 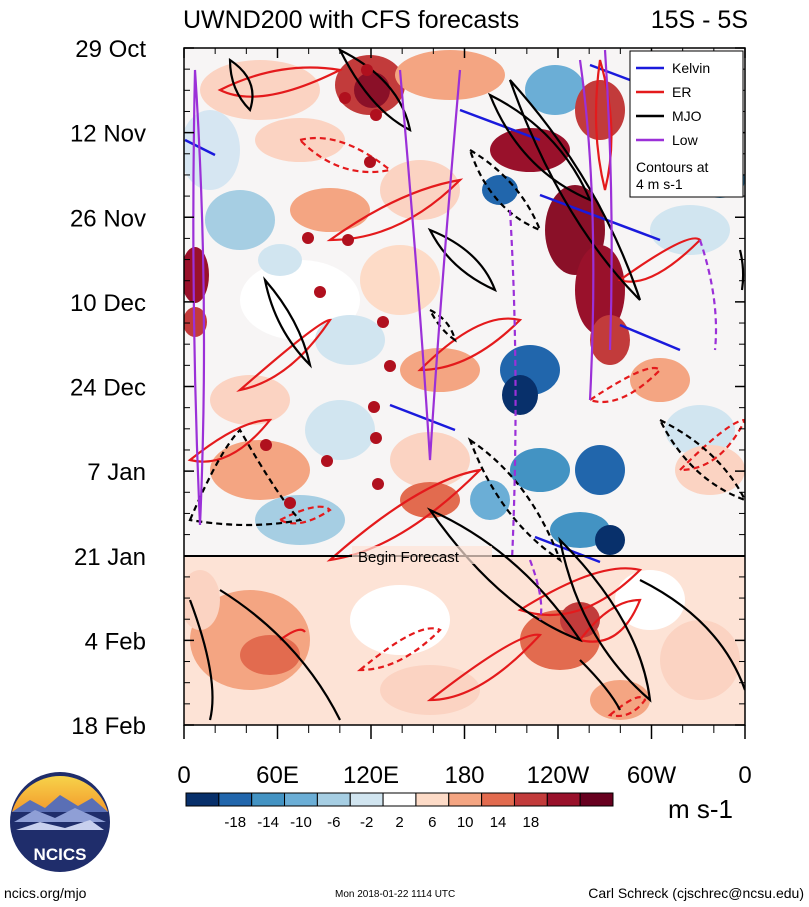 What do you see at coordinates (399, 822) in the screenshot?
I see `colorbar-label: 2` at bounding box center [399, 822].